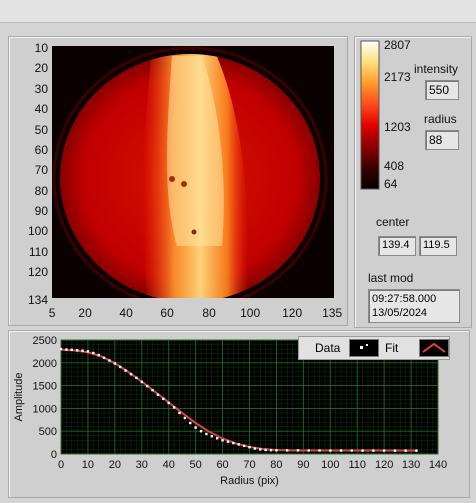  Describe the element at coordinates (41, 130) in the screenshot. I see `image-y-tick: 50` at that location.